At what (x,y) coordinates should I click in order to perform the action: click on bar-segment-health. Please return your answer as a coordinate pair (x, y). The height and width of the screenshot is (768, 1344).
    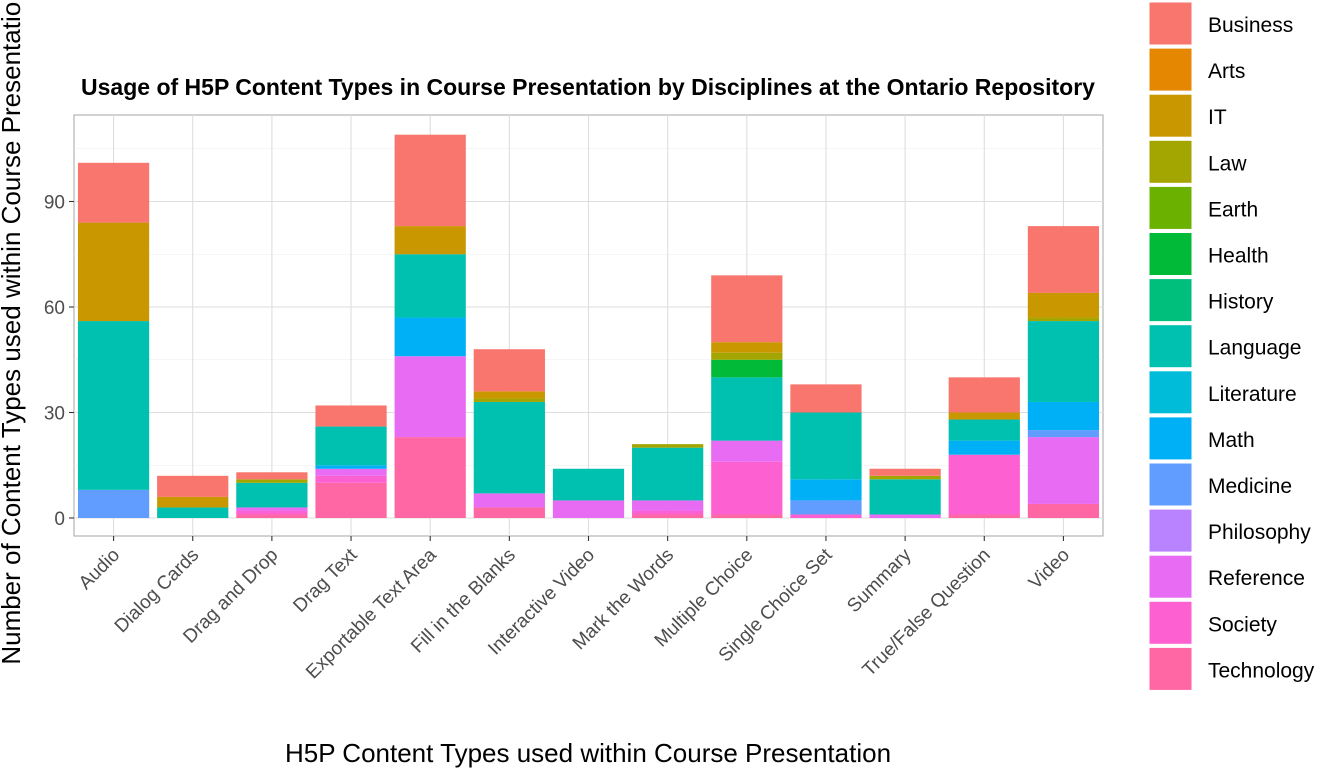
    Looking at the image, I should click on (747, 368).